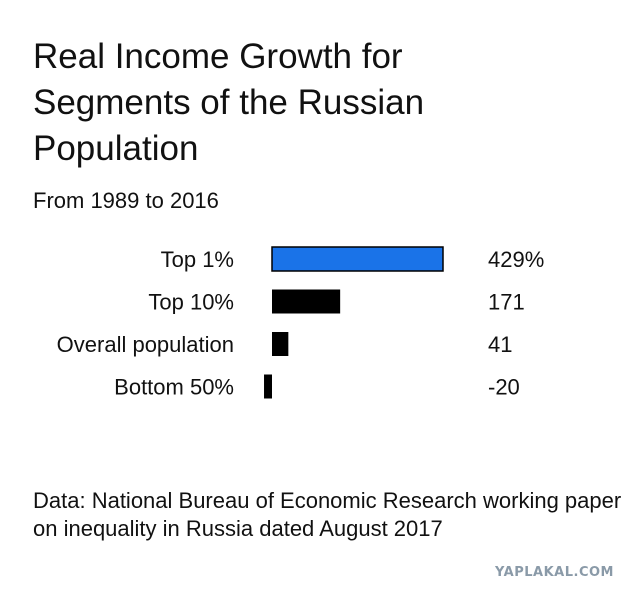  I want to click on value-label: -20, so click(504, 387).